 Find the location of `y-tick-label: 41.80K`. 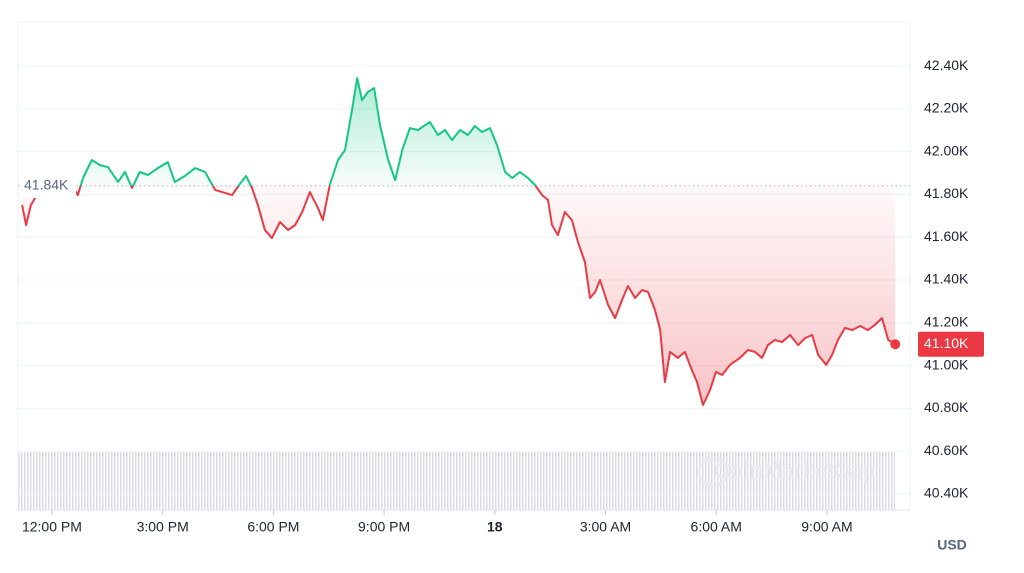

y-tick-label: 41.80K is located at coordinates (946, 193).